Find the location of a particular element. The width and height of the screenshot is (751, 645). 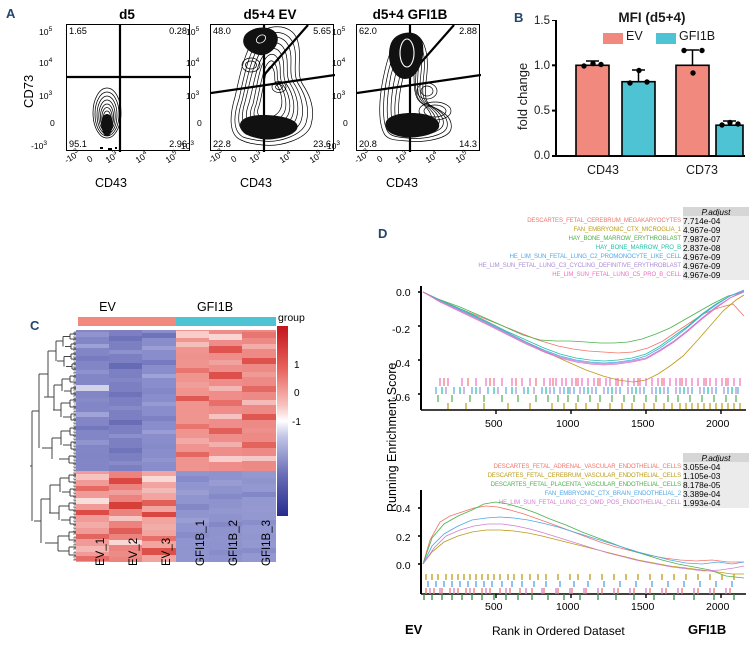

flow2-ytick-0: 0 is located at coordinates (199, 123).